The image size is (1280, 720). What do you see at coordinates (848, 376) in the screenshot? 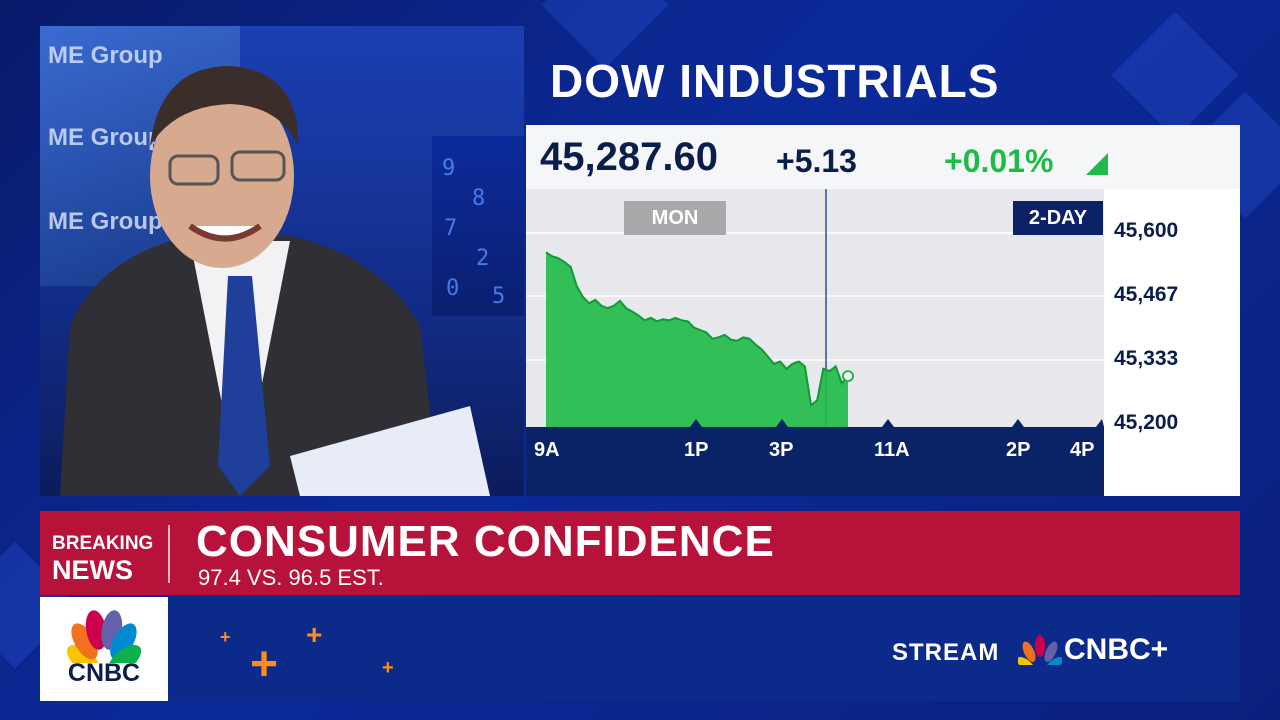
I see `last-point-marker` at bounding box center [848, 376].